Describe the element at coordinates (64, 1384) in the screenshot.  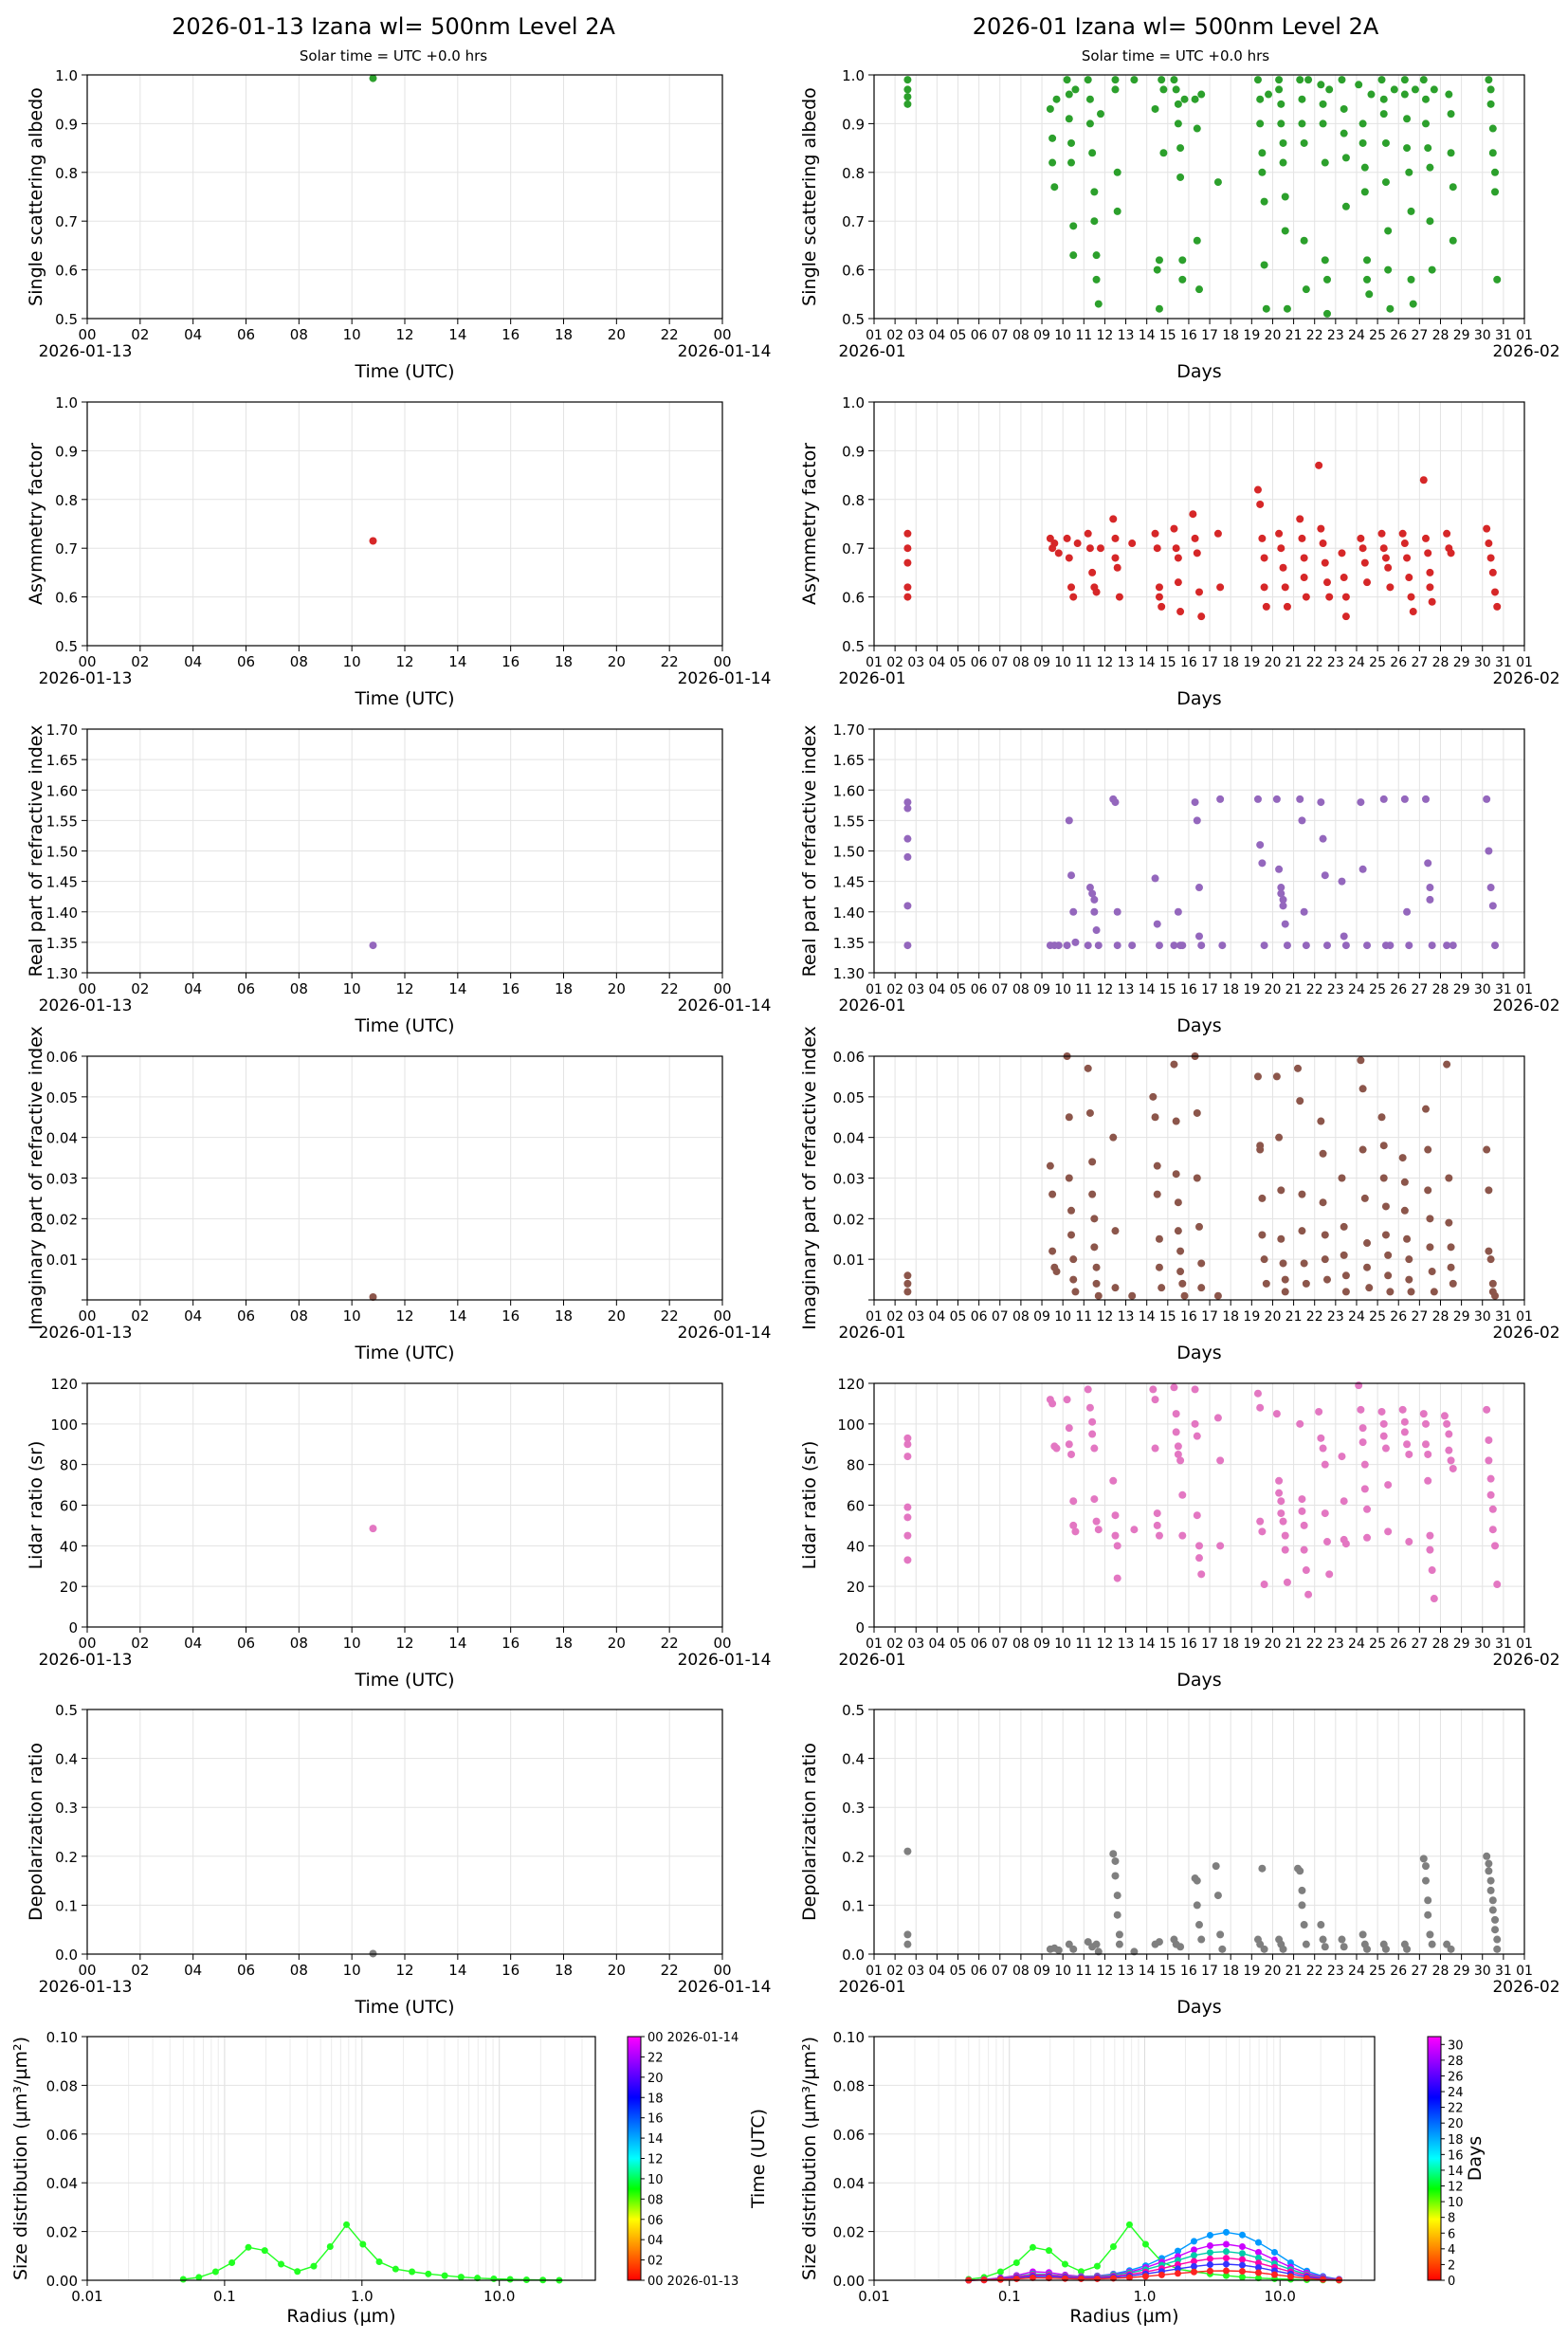
I see `y-tick-label: 120` at that location.